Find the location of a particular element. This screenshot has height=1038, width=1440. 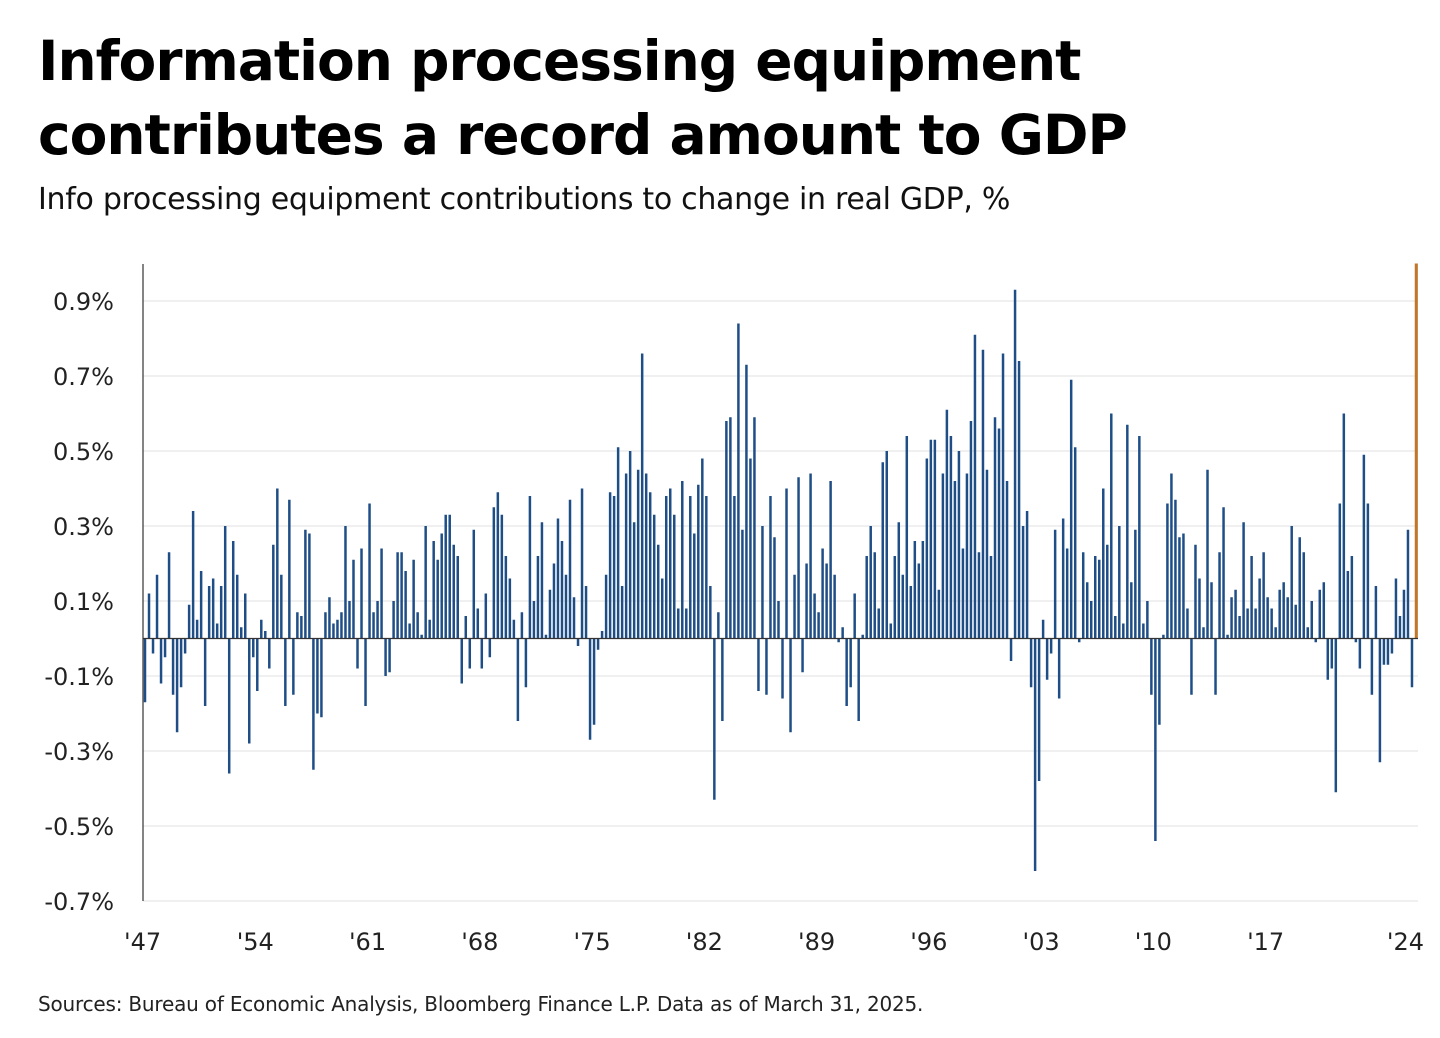

y-tick-label: -0.1% is located at coordinates (79, 677).